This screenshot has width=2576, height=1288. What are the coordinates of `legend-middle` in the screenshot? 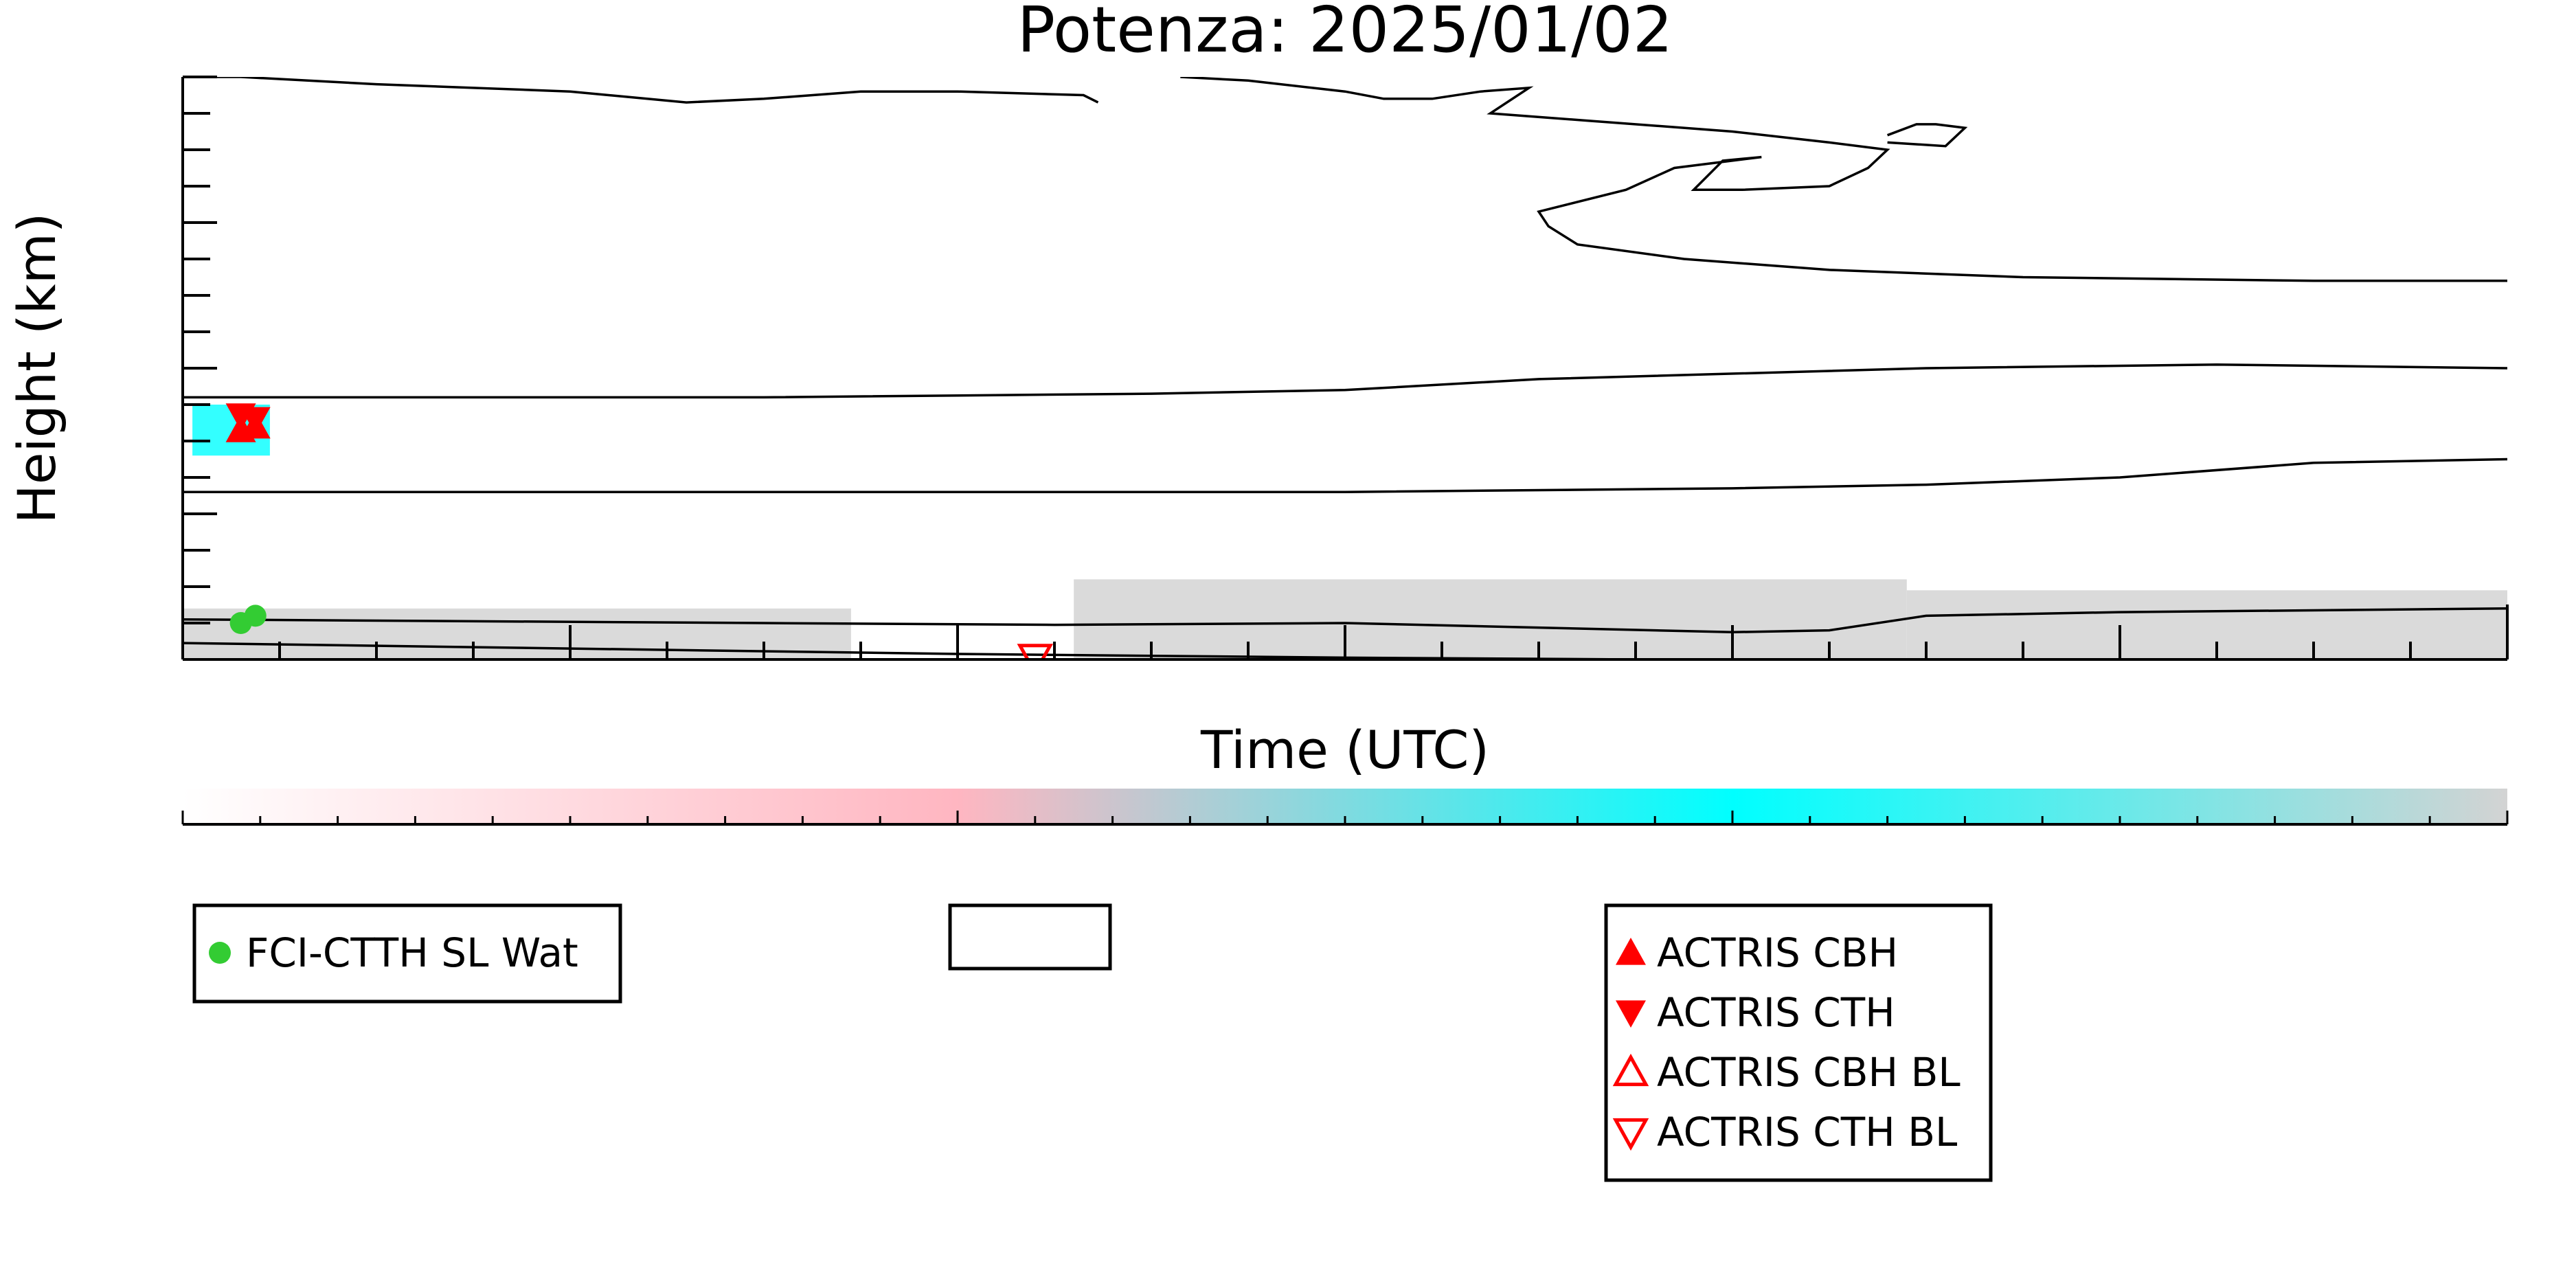 It's located at (1030, 937).